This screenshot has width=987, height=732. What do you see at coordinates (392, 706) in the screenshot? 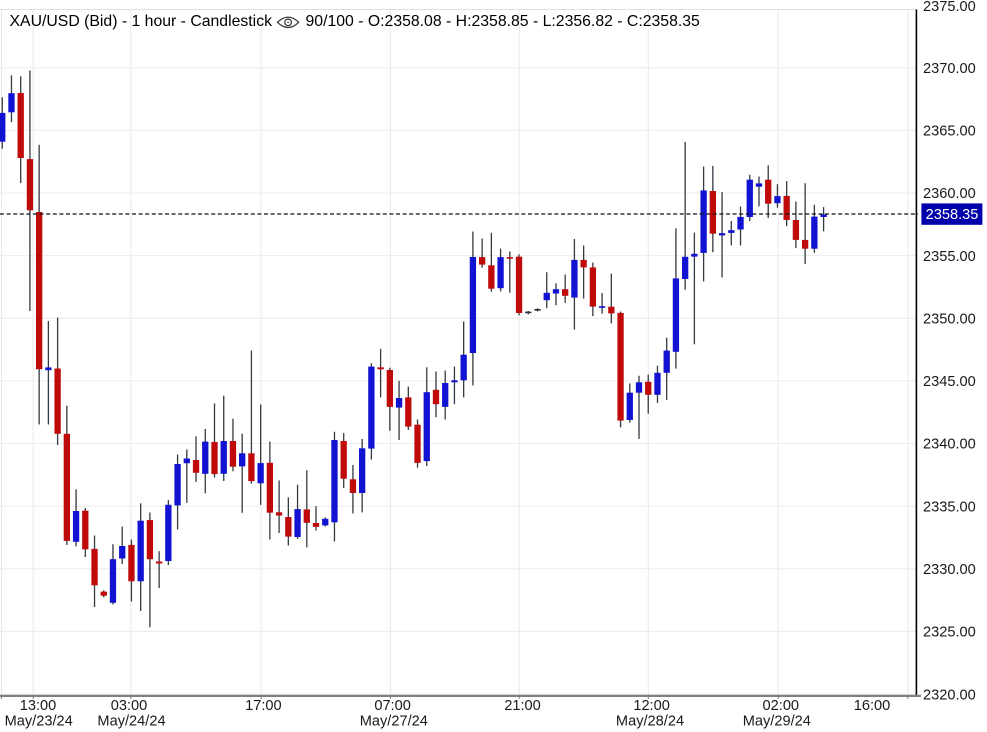
I see `svg-text: 07:00` at bounding box center [392, 706].